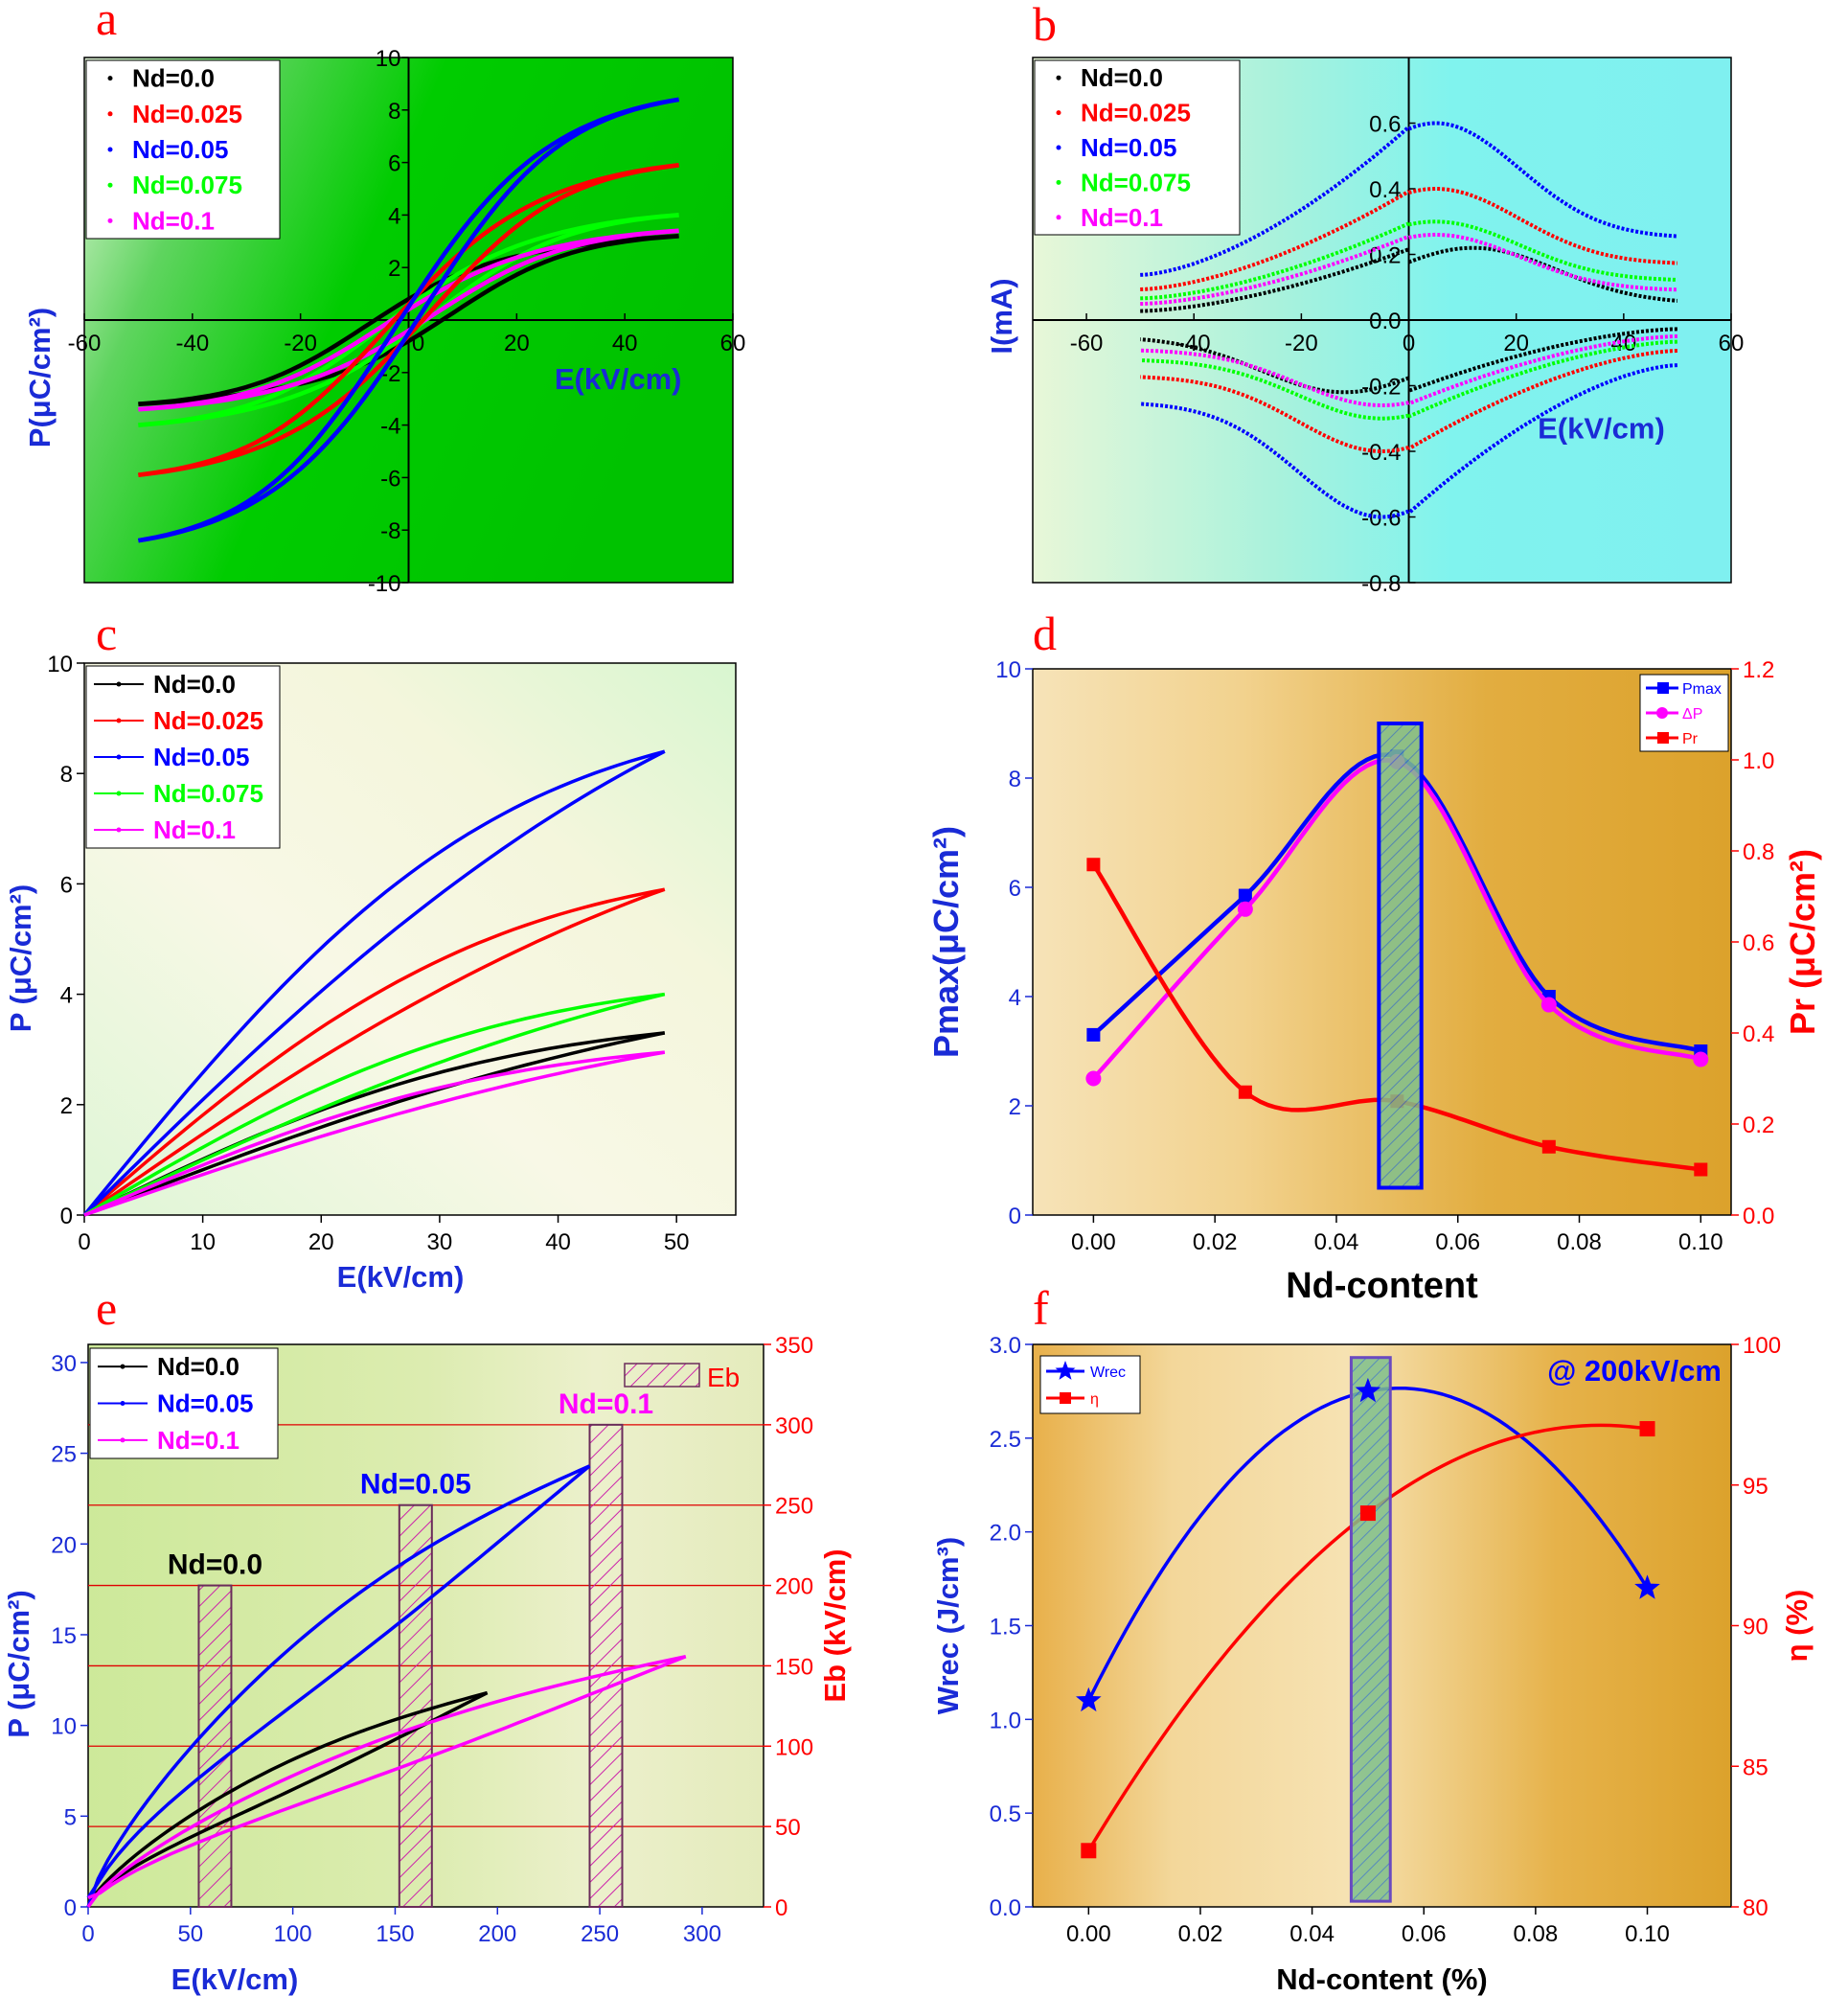 The image size is (1848, 1996). What do you see at coordinates (394, 164) in the screenshot?
I see `y-tick-label: 6` at bounding box center [394, 164].